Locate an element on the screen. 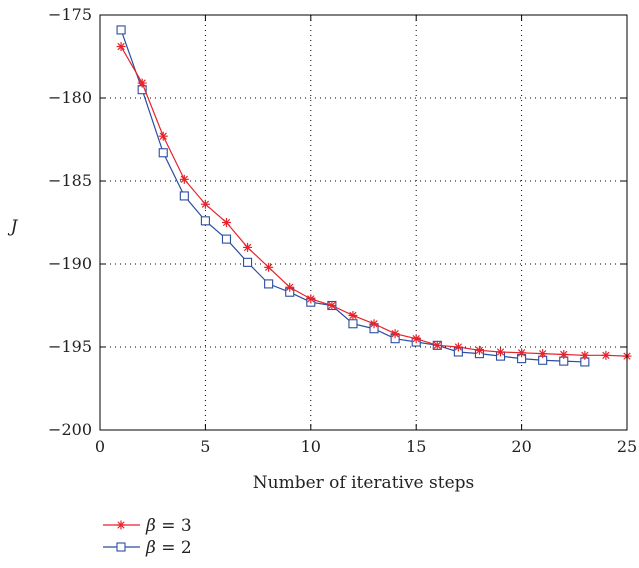 This screenshot has width=639, height=568. x-tick-label: 5 is located at coordinates (205, 446).